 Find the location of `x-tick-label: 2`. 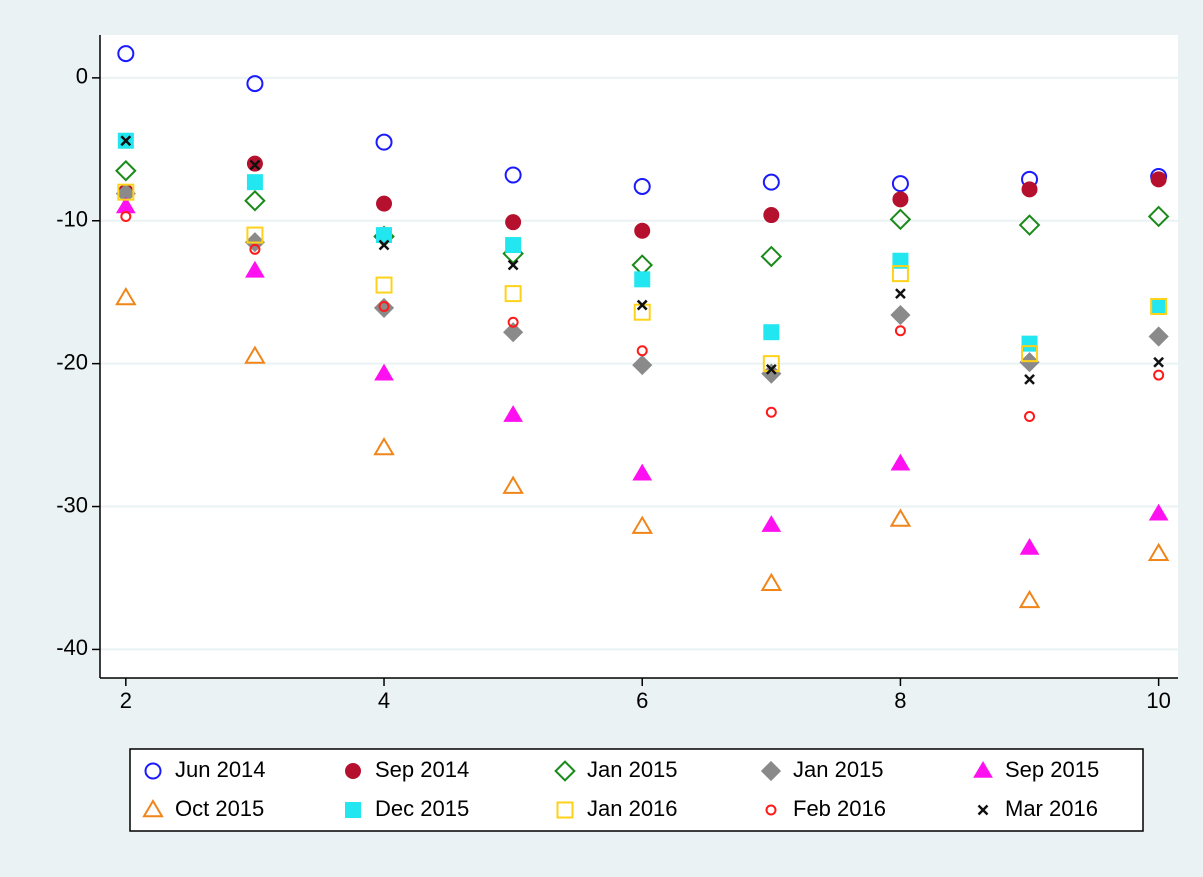

x-tick-label: 2 is located at coordinates (126, 700).